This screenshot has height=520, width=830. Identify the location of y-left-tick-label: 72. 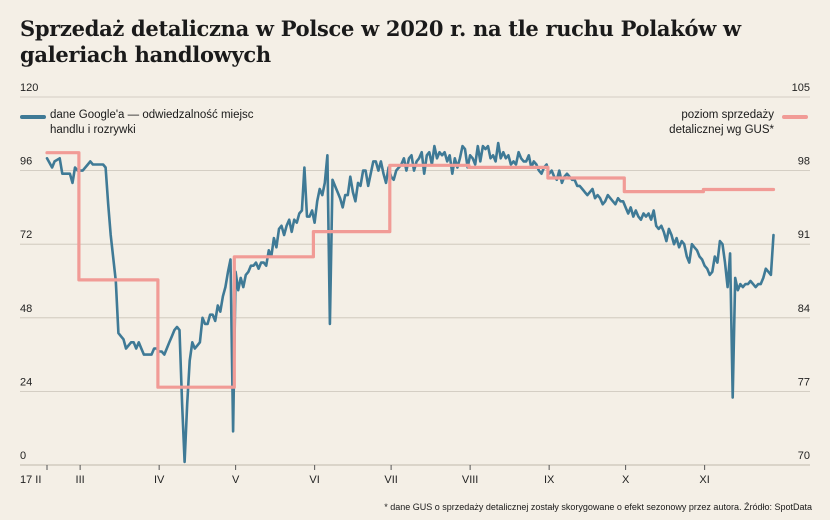
(26, 235).